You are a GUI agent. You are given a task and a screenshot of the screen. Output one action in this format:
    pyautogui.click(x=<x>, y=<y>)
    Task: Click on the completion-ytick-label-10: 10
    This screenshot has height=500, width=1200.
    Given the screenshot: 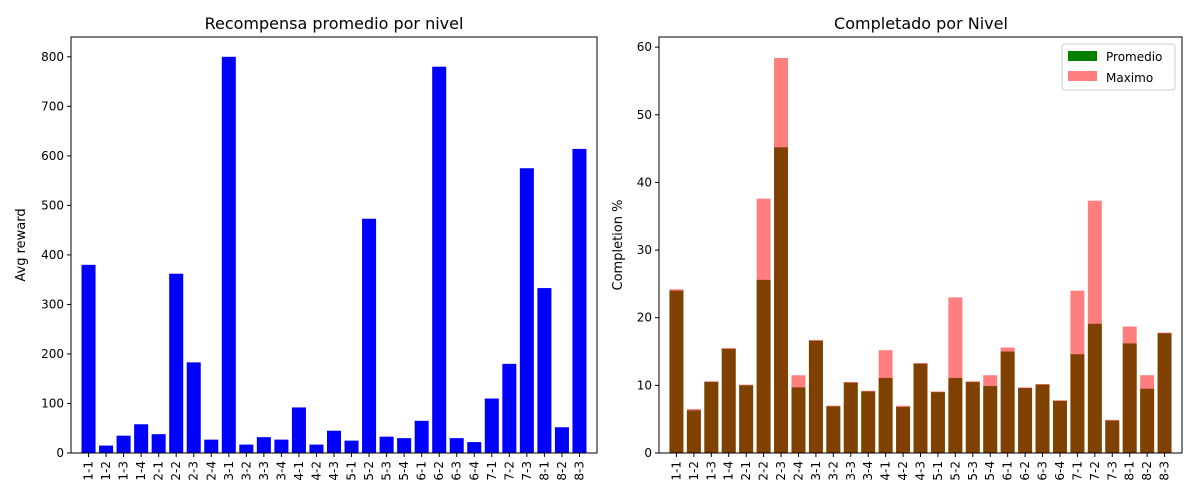 What is the action you would take?
    pyautogui.click(x=644, y=385)
    